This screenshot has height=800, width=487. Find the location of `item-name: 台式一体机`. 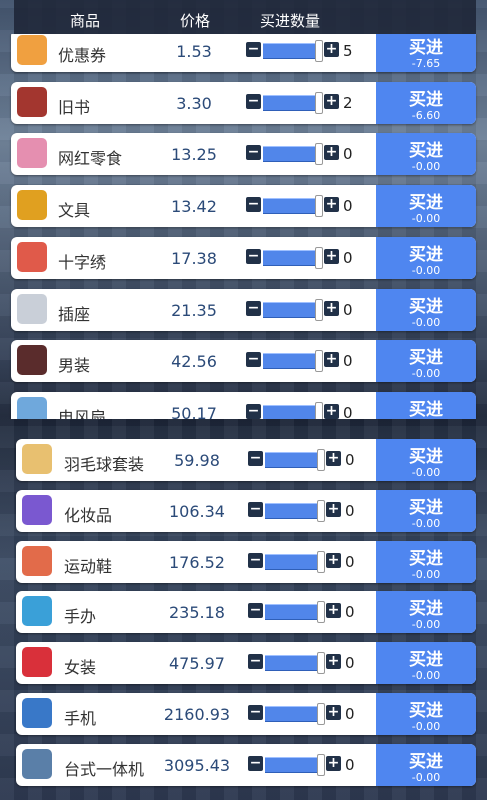

item-name: 台式一体机 is located at coordinates (104, 769).